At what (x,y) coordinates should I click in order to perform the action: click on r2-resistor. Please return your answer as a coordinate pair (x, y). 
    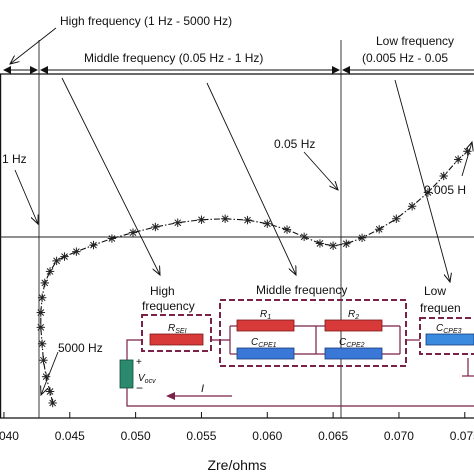
    Looking at the image, I should click on (353, 325).